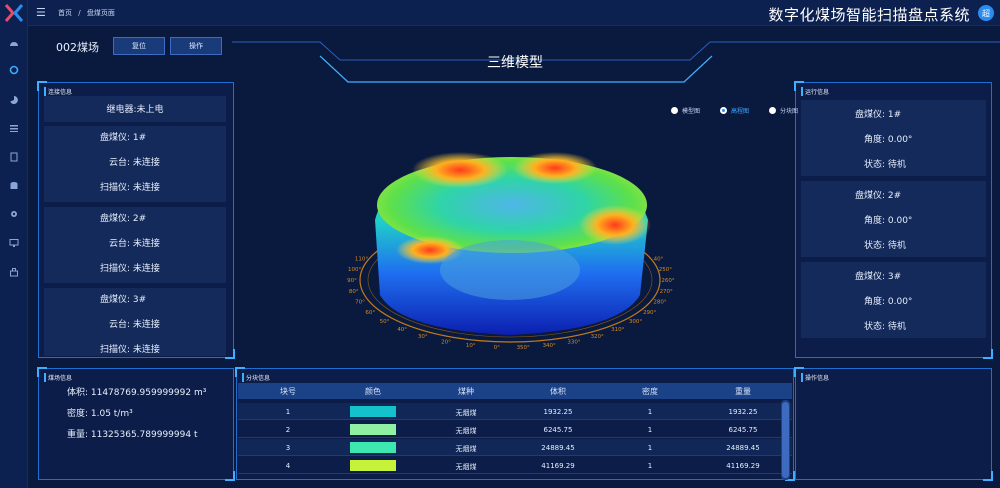 This screenshot has height=488, width=1000. I want to click on gimbal-value: 未连接, so click(146, 244).